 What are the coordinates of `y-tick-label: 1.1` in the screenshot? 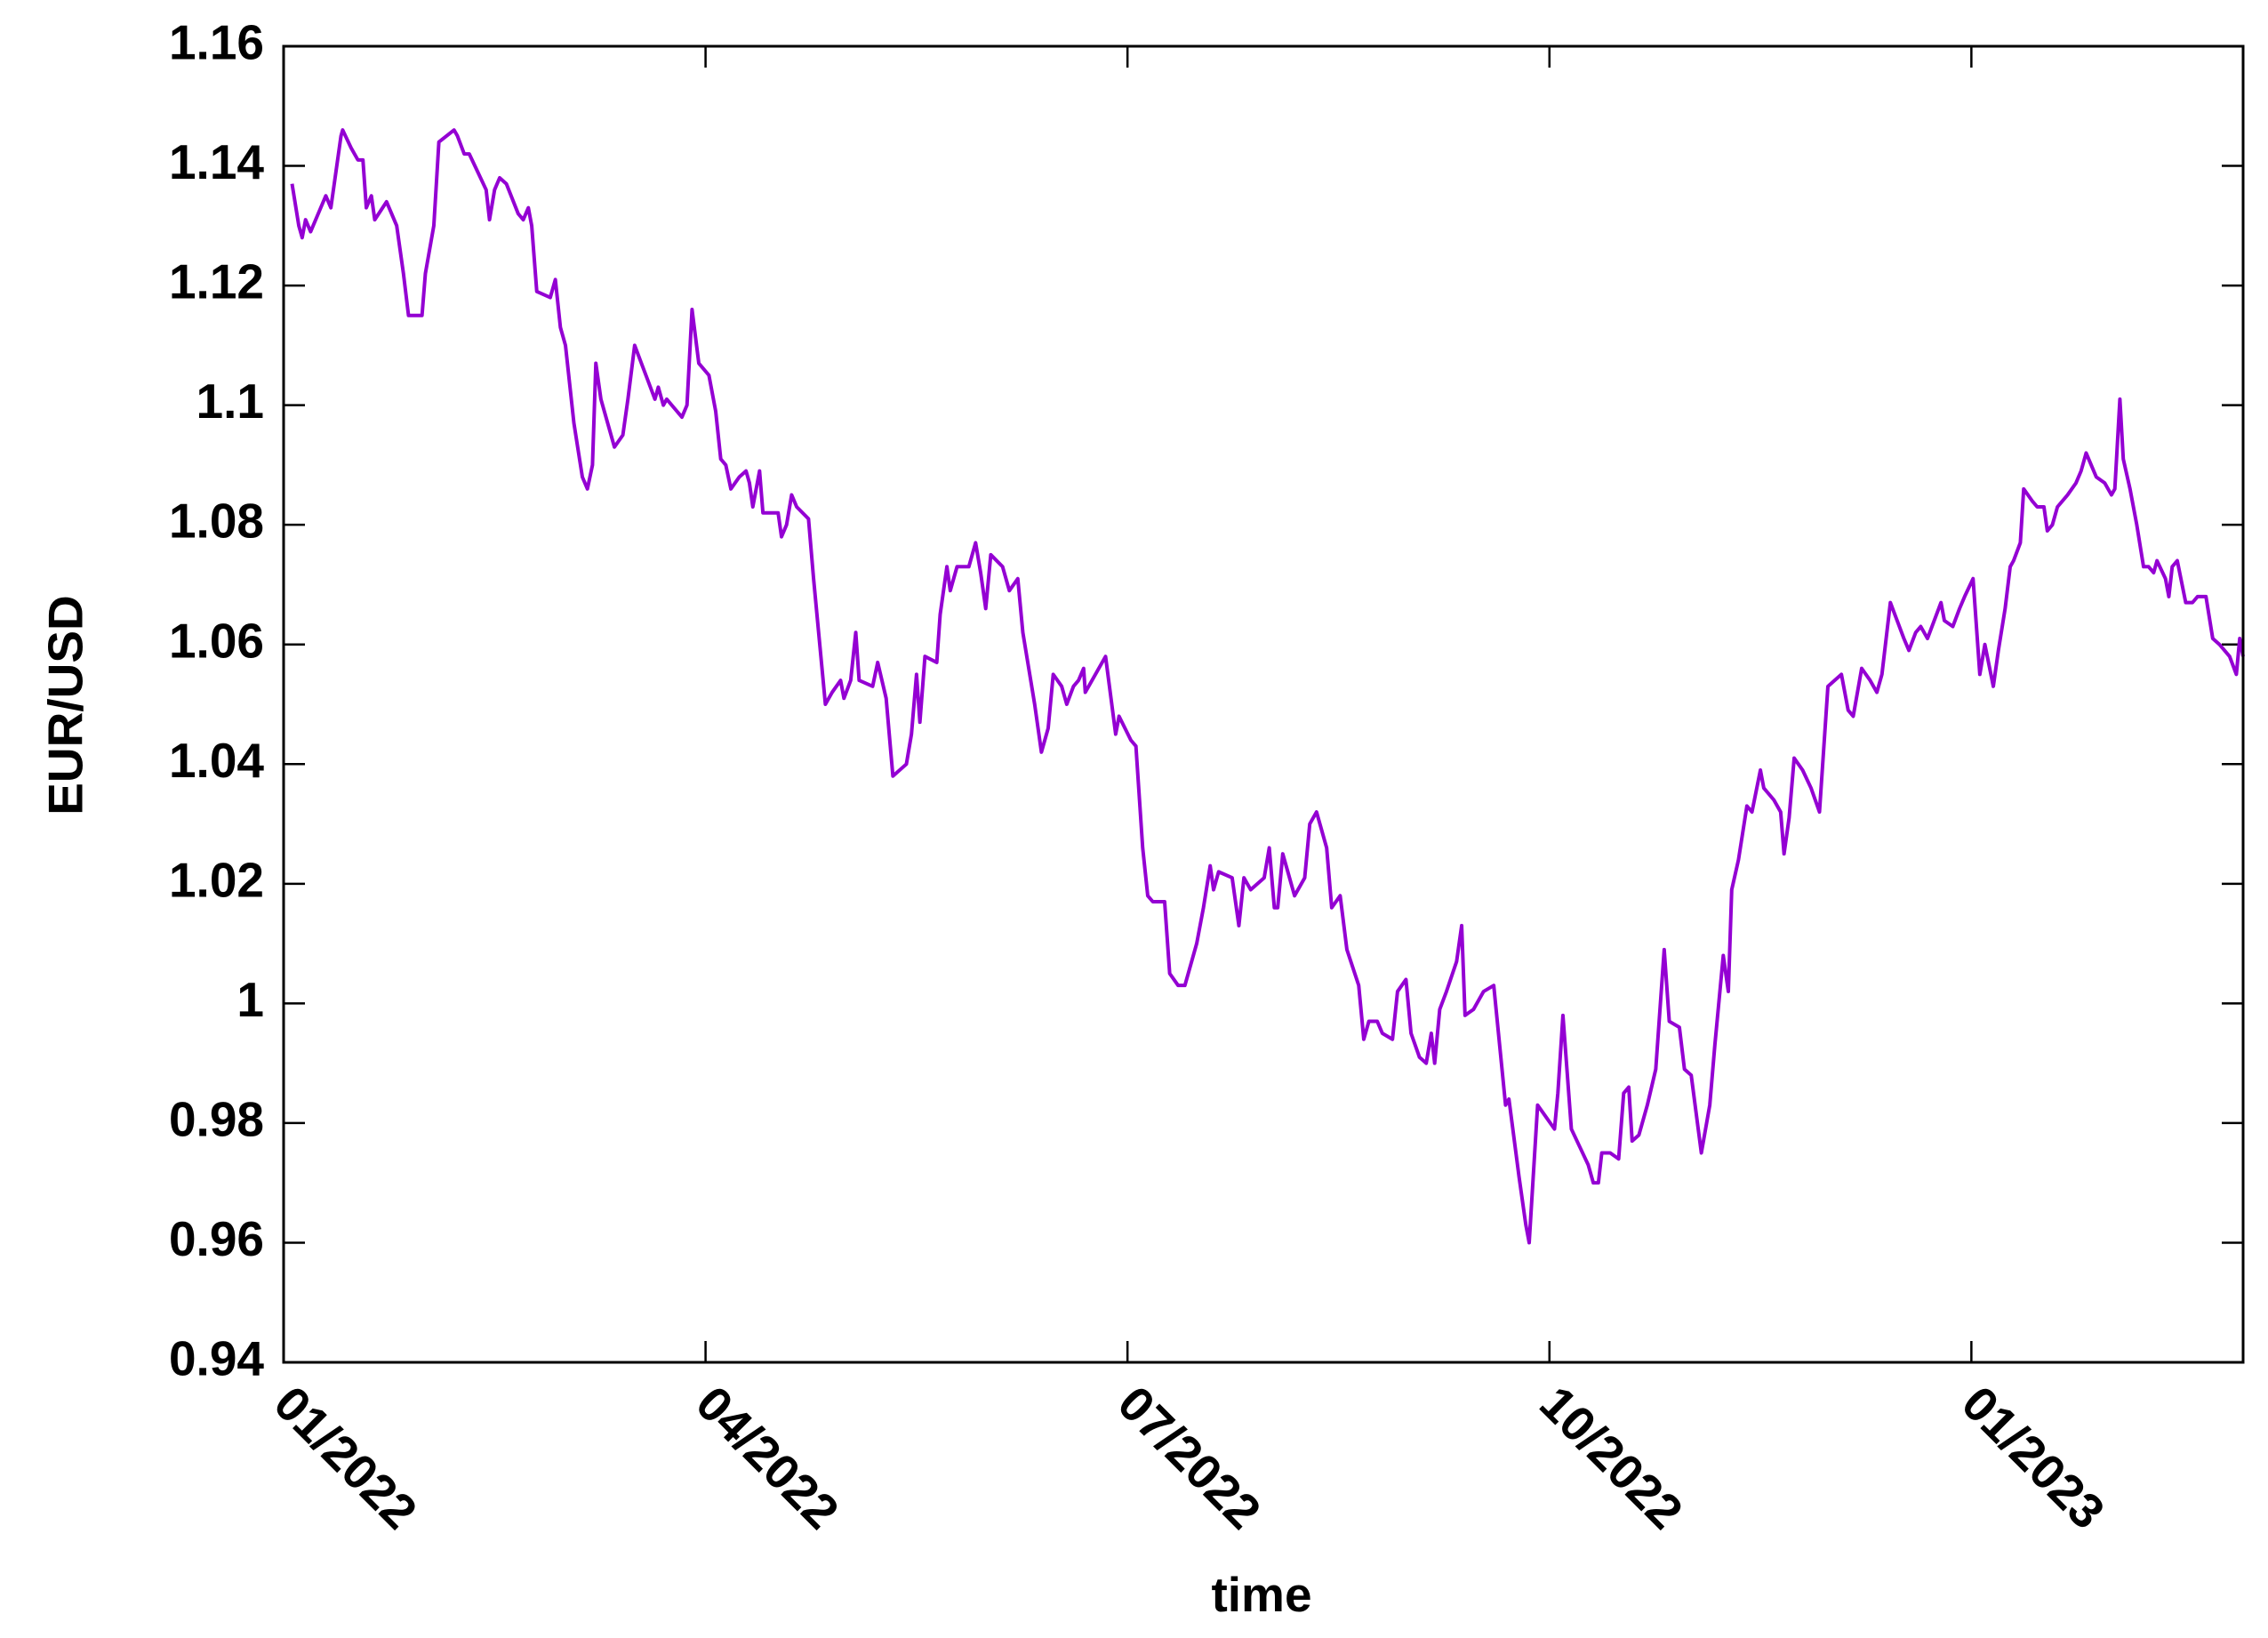 It's located at (230, 401).